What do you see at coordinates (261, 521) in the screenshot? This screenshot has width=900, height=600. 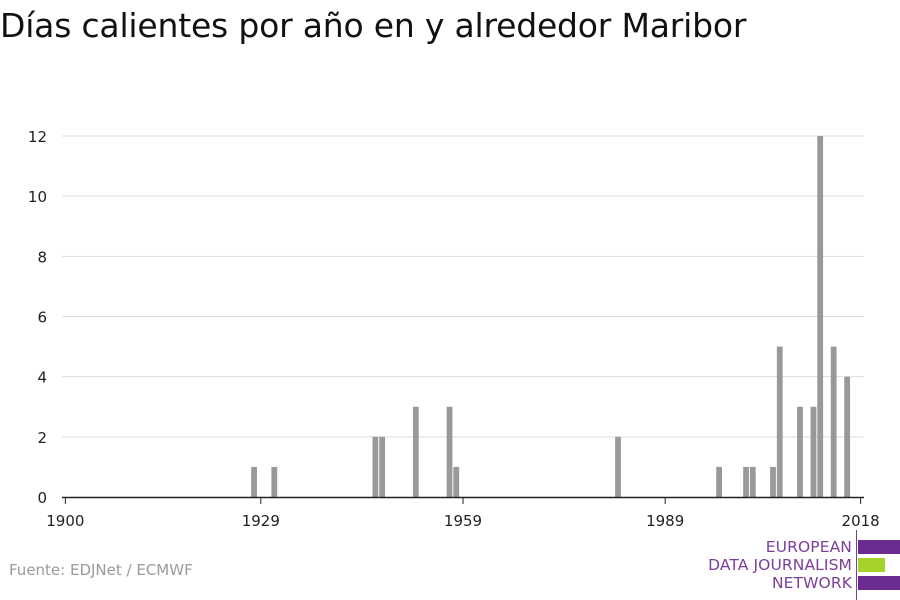 I see `x-tick-label: 1929` at bounding box center [261, 521].